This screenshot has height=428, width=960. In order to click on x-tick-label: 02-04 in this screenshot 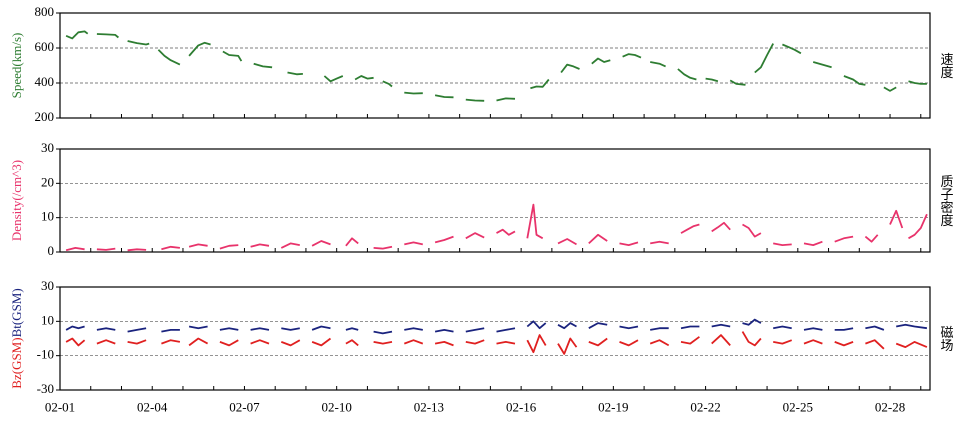, I will do `click(152, 407)`.